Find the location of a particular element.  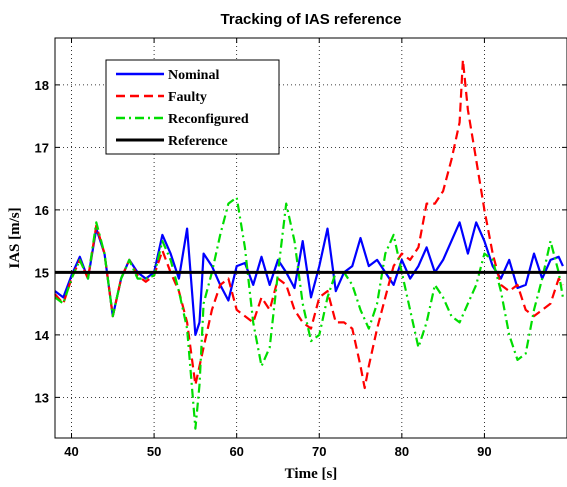

x-axis-label: Time [s] is located at coordinates (311, 474).